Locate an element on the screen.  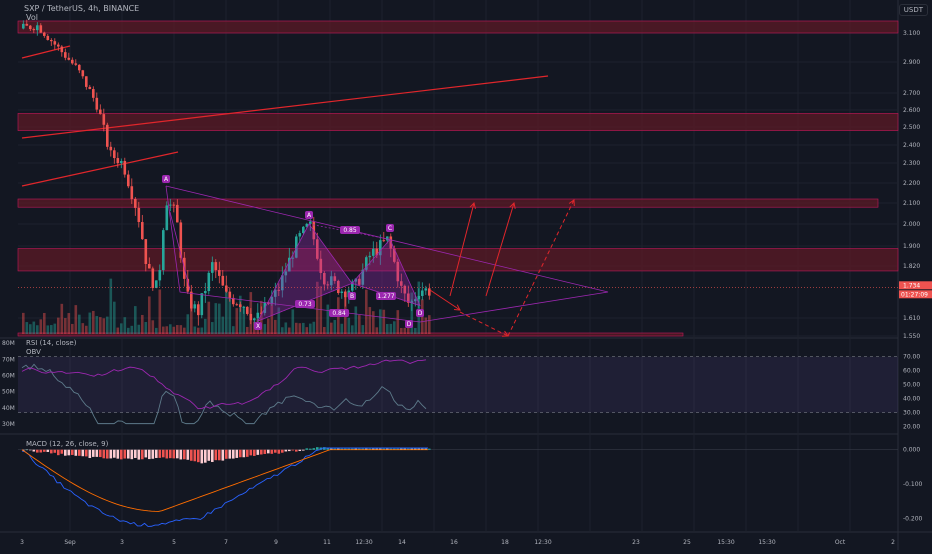
resistance-zone is located at coordinates (448, 203).